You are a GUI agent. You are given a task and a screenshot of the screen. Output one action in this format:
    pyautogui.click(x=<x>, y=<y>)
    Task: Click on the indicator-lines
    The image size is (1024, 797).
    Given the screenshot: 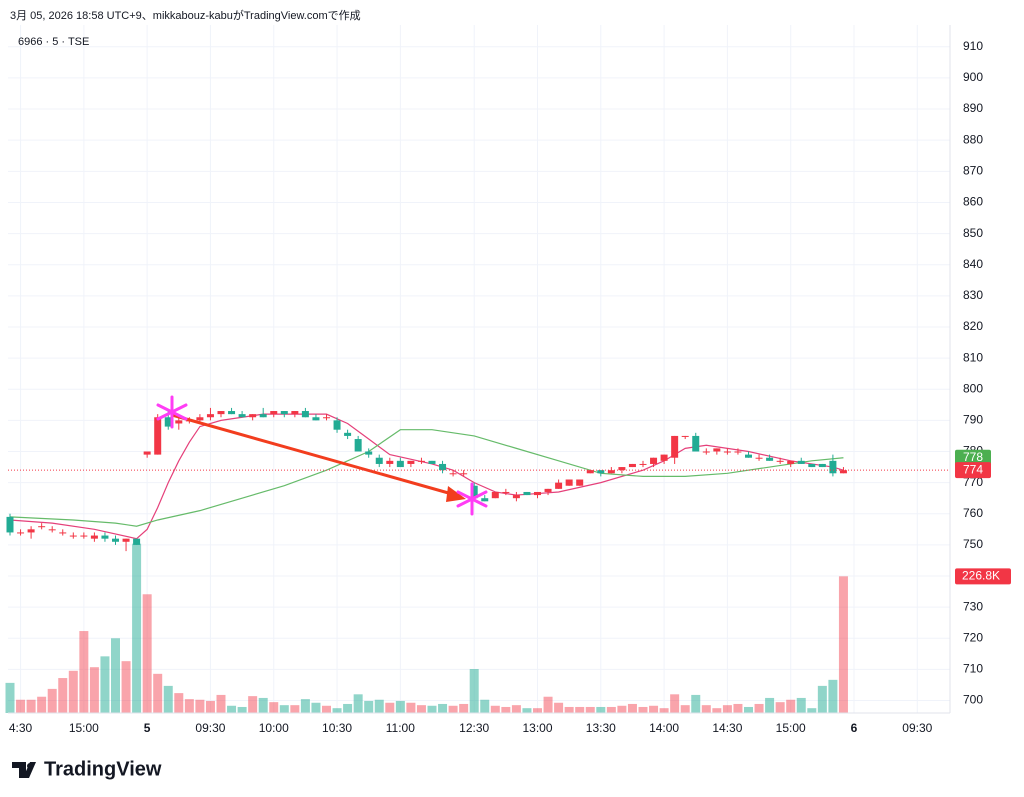 What is the action you would take?
    pyautogui.click(x=426, y=476)
    